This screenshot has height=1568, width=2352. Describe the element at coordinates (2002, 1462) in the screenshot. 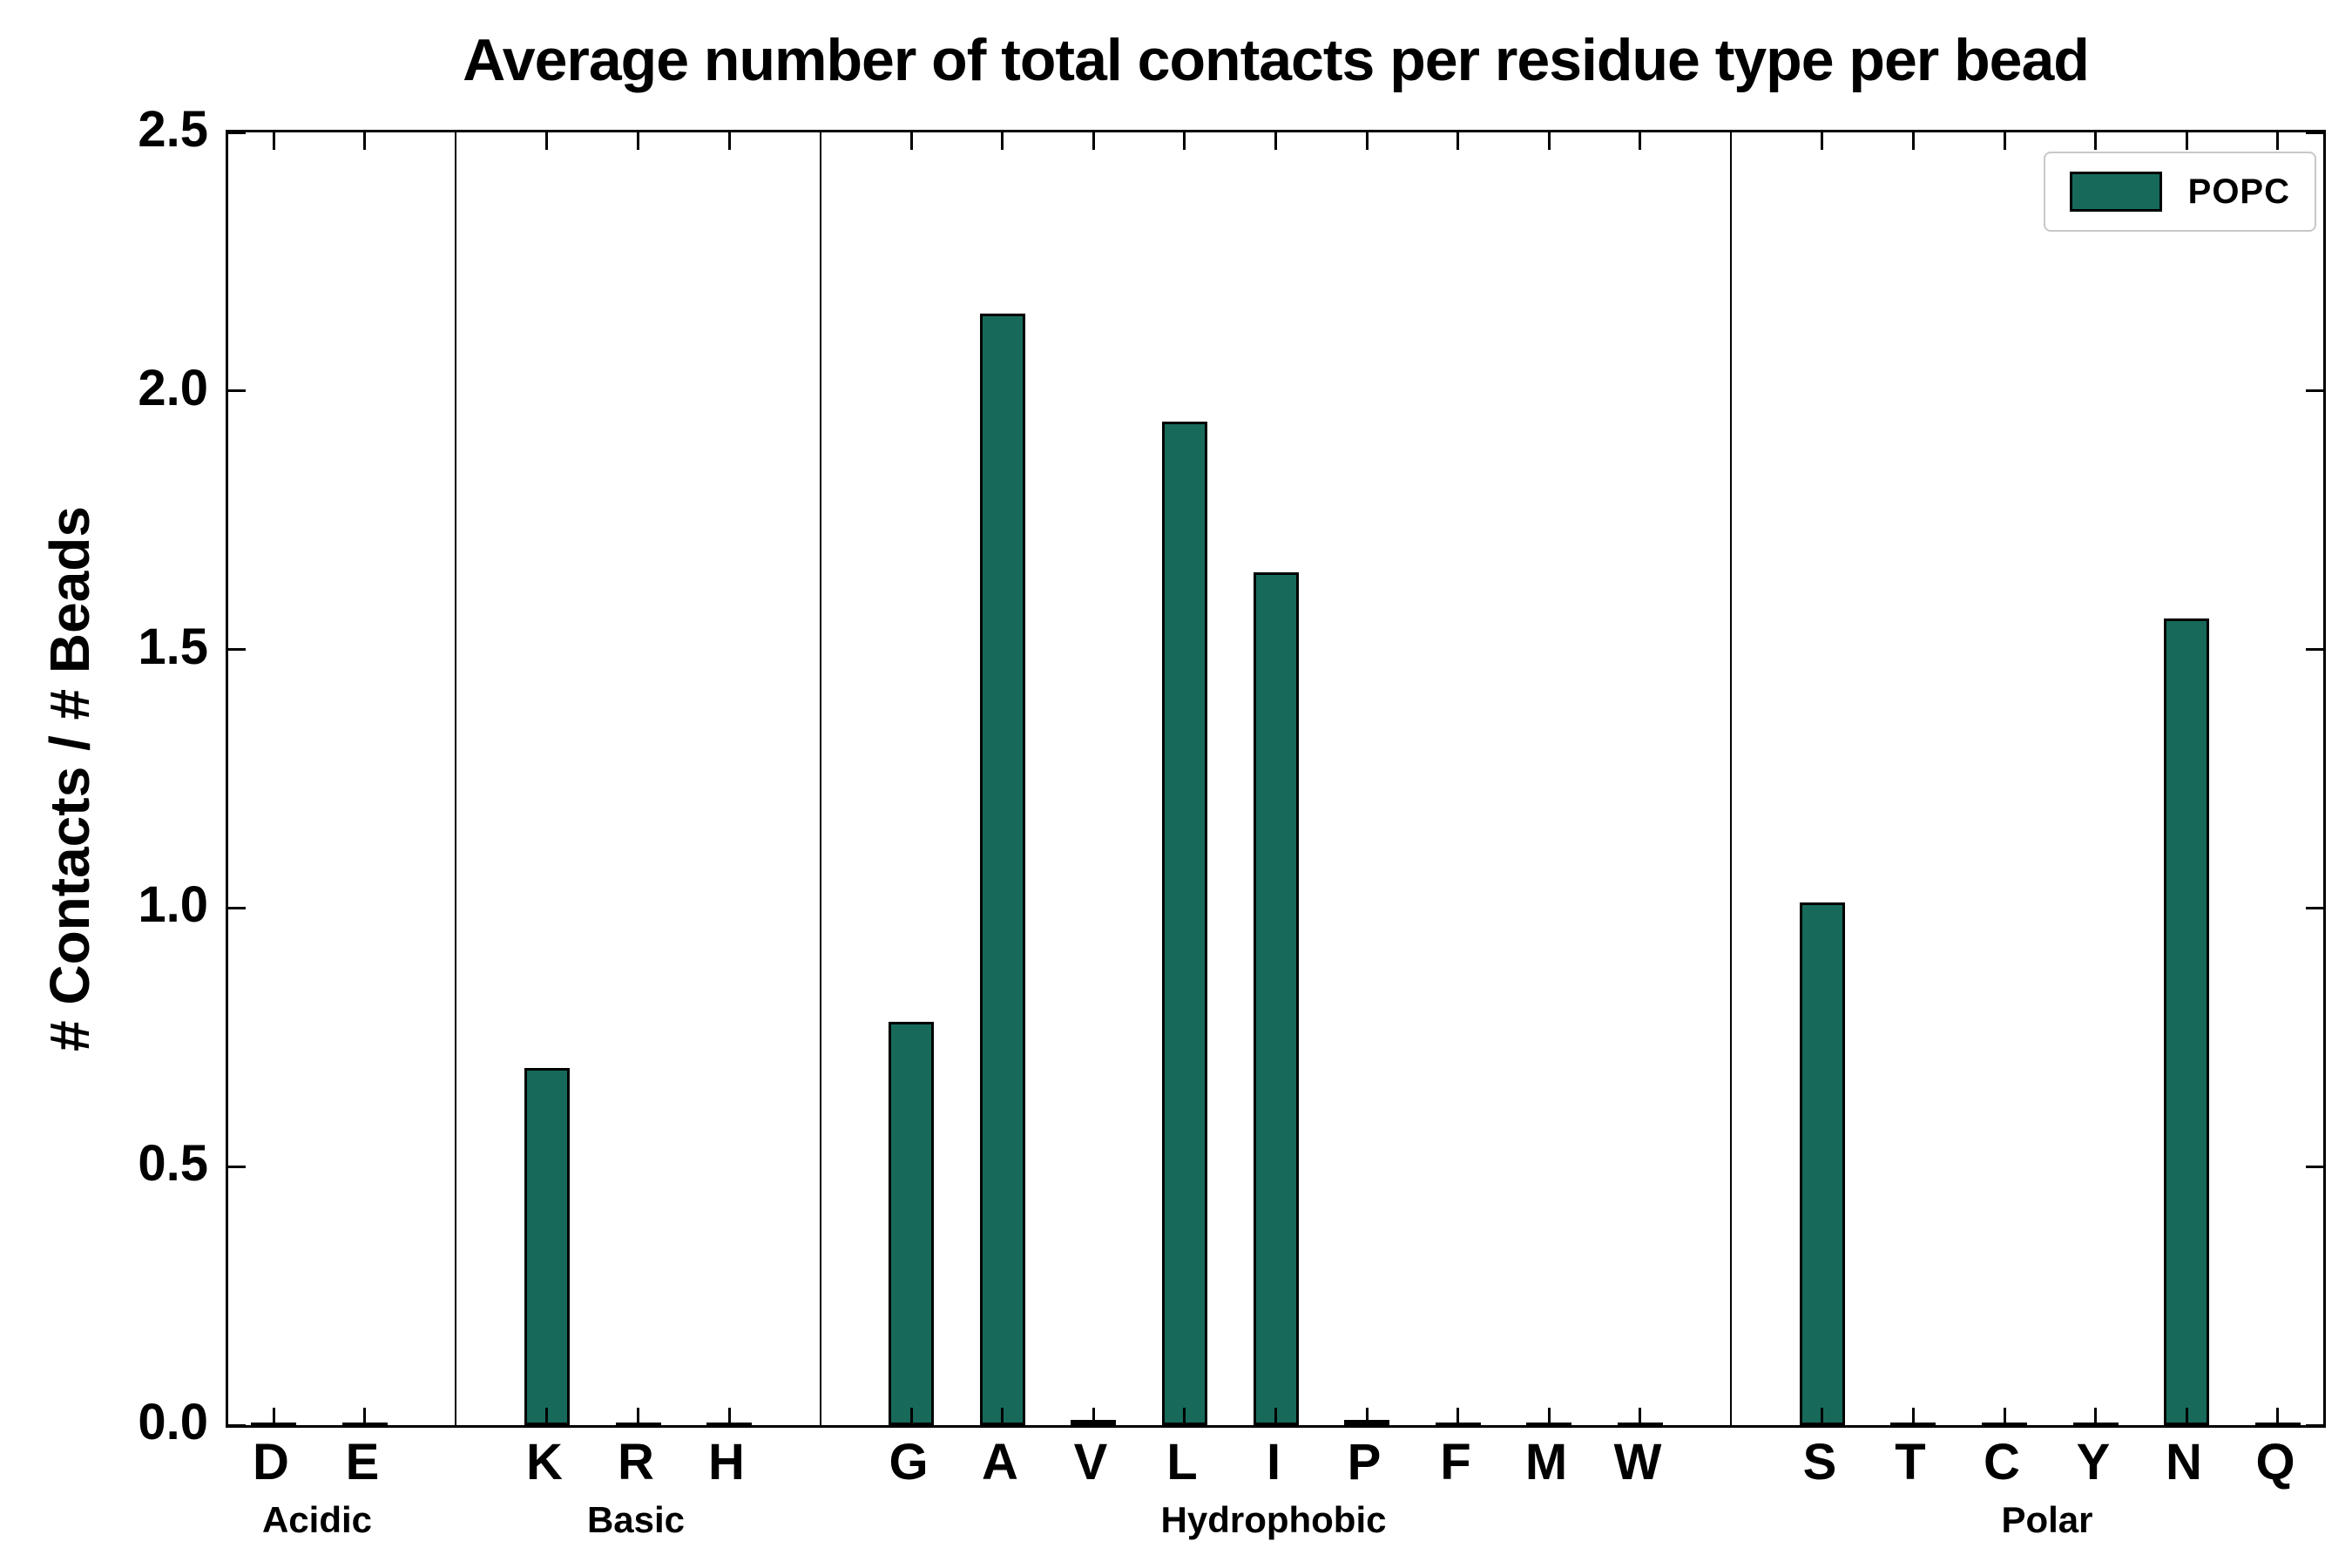

I see `x-tick-label-C: C` at that location.